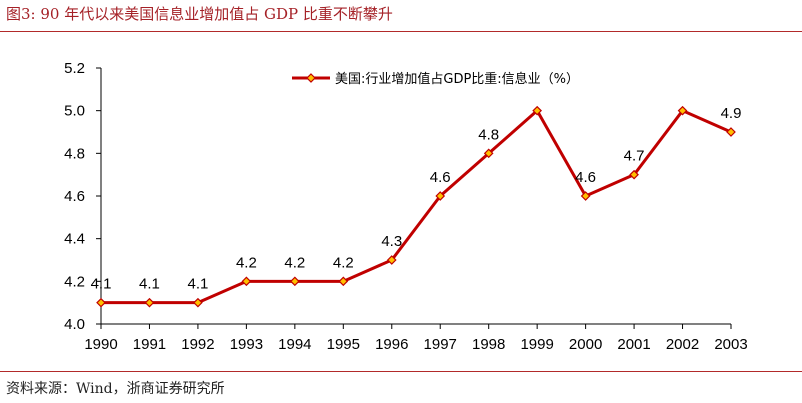 The height and width of the screenshot is (403, 802). What do you see at coordinates (457, 79) in the screenshot?
I see `legend-label: 美国:行业增加值占GDP比重:信息业（%）` at bounding box center [457, 79].